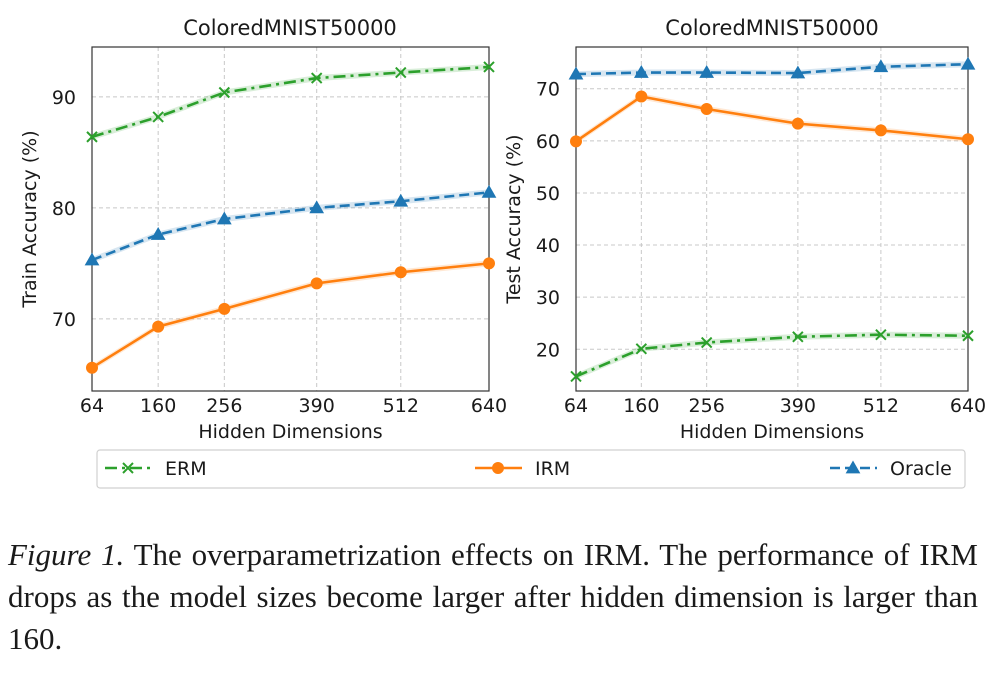 The width and height of the screenshot is (994, 692). What do you see at coordinates (853, 467) in the screenshot?
I see `legend-oracle-marker` at bounding box center [853, 467].